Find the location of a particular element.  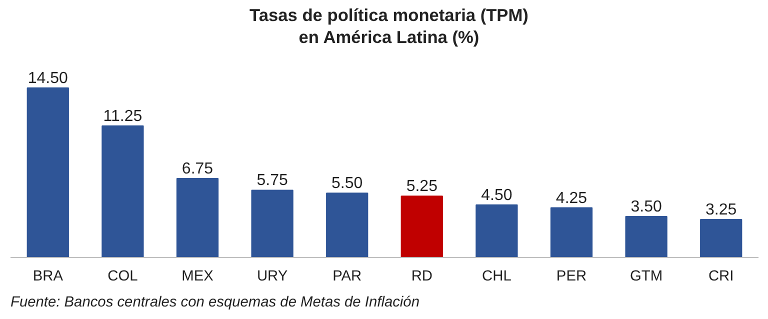

data-label: 3.25 is located at coordinates (721, 209).